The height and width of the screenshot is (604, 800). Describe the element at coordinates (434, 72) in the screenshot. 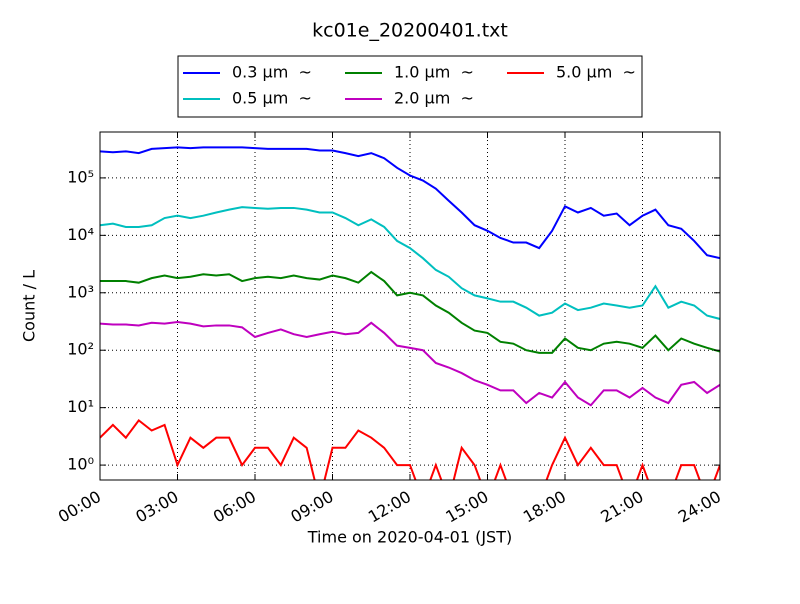

I see `legend-label: 1.0 μm ~` at that location.